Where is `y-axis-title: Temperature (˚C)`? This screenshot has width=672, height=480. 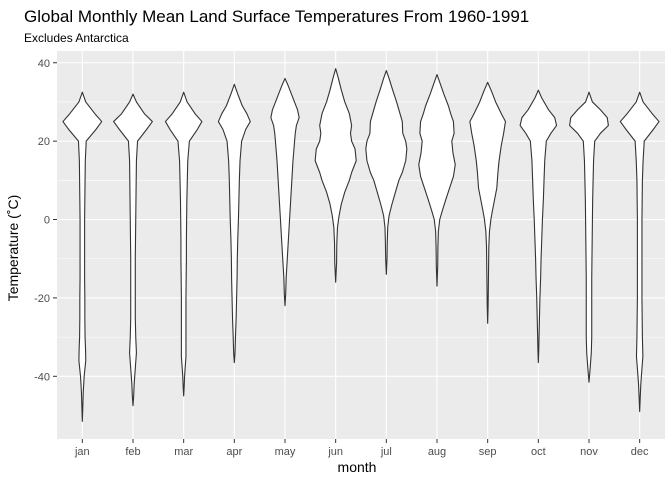
y-axis-title: Temperature (˚C) is located at coordinates (13, 248).